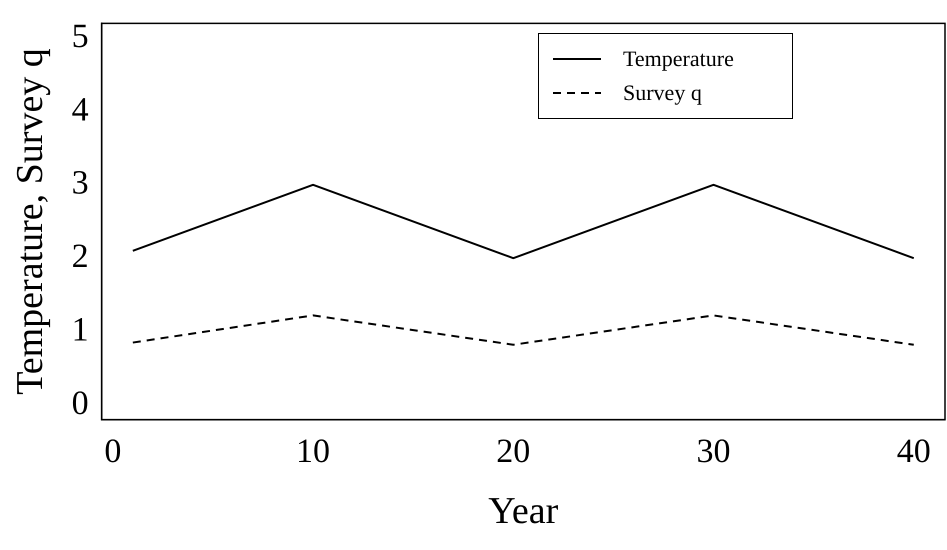 This screenshot has height=550, width=947. I want to click on x-tick-label: 20, so click(513, 451).